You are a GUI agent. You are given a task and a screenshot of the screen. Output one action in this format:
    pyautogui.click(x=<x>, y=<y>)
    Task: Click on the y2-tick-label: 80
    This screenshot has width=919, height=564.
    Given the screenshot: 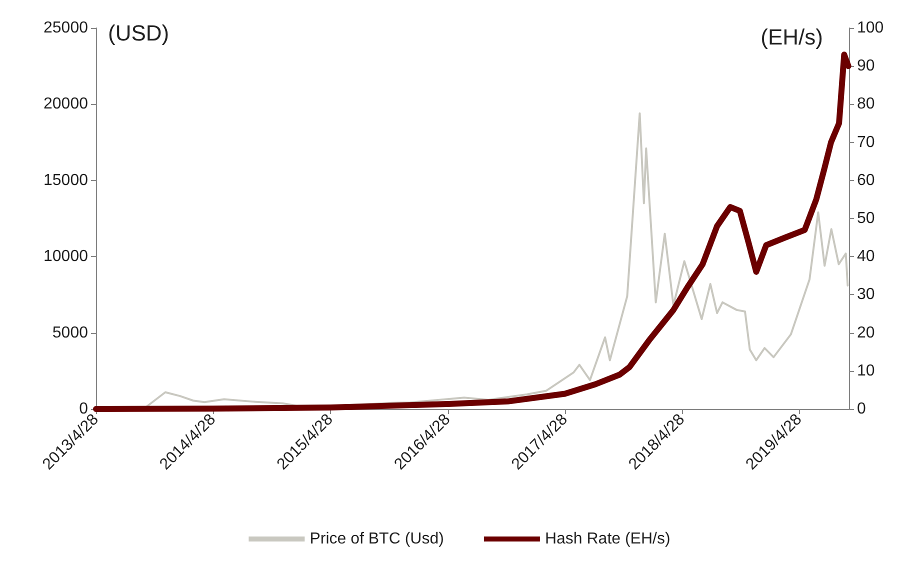 What is the action you would take?
    pyautogui.click(x=866, y=104)
    